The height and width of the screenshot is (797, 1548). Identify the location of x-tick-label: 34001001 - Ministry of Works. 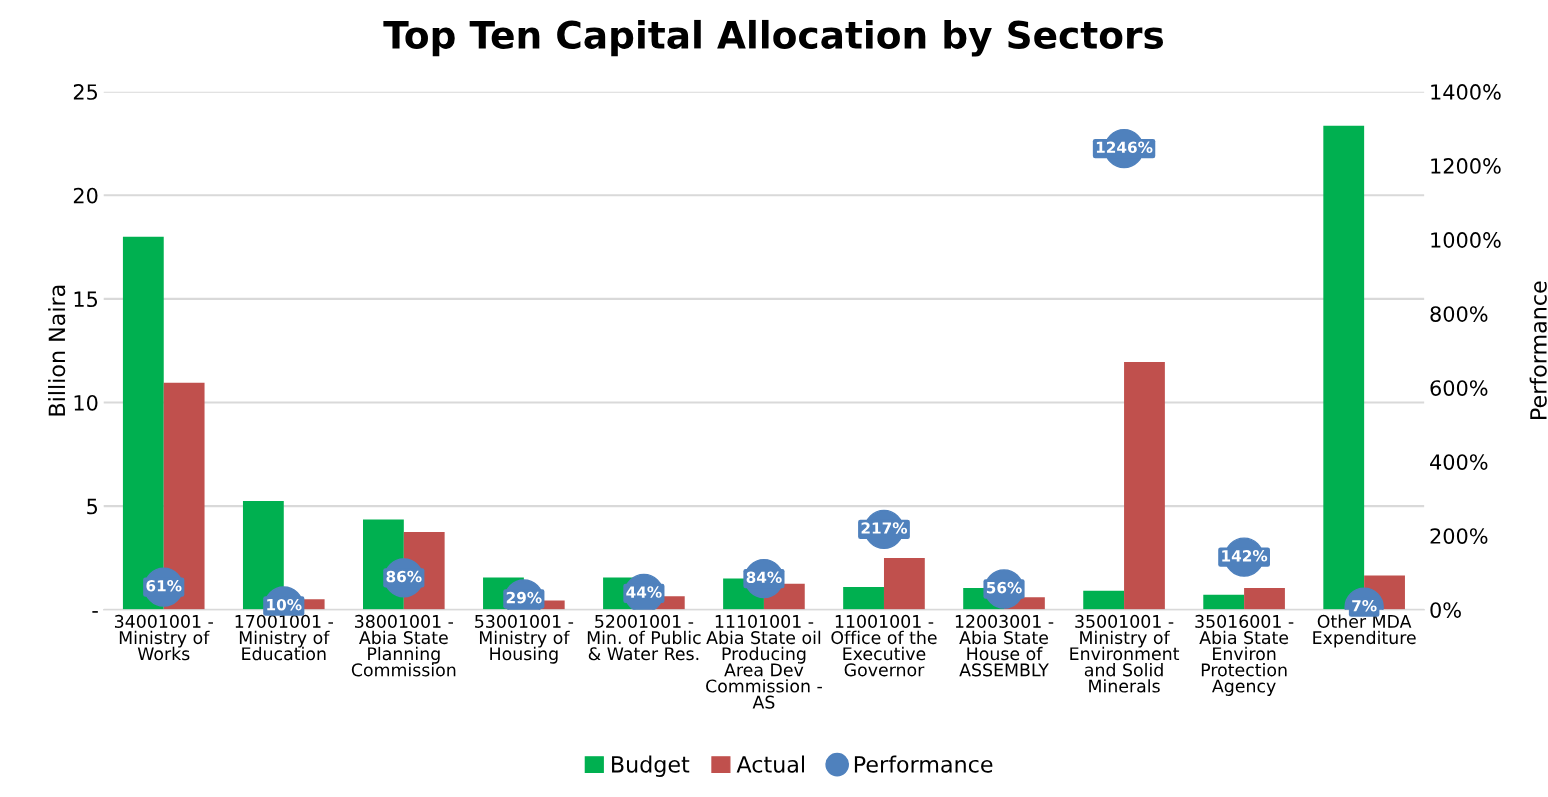
(163, 637).